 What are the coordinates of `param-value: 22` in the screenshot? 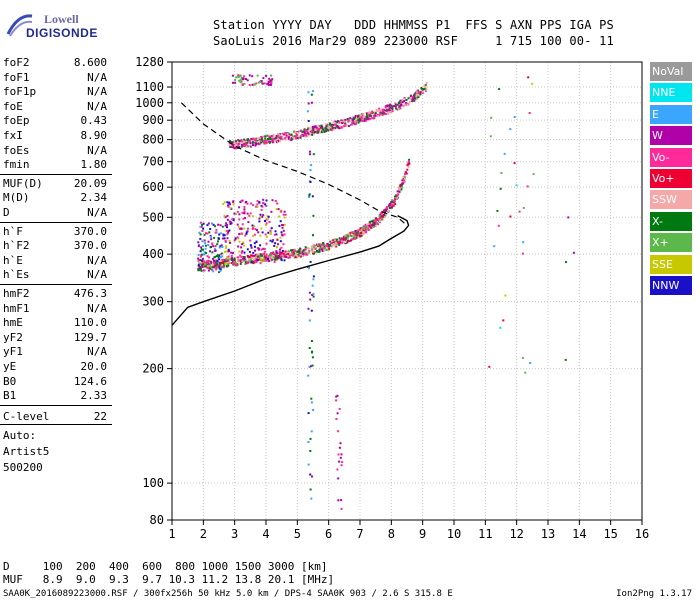 It's located at (100, 416).